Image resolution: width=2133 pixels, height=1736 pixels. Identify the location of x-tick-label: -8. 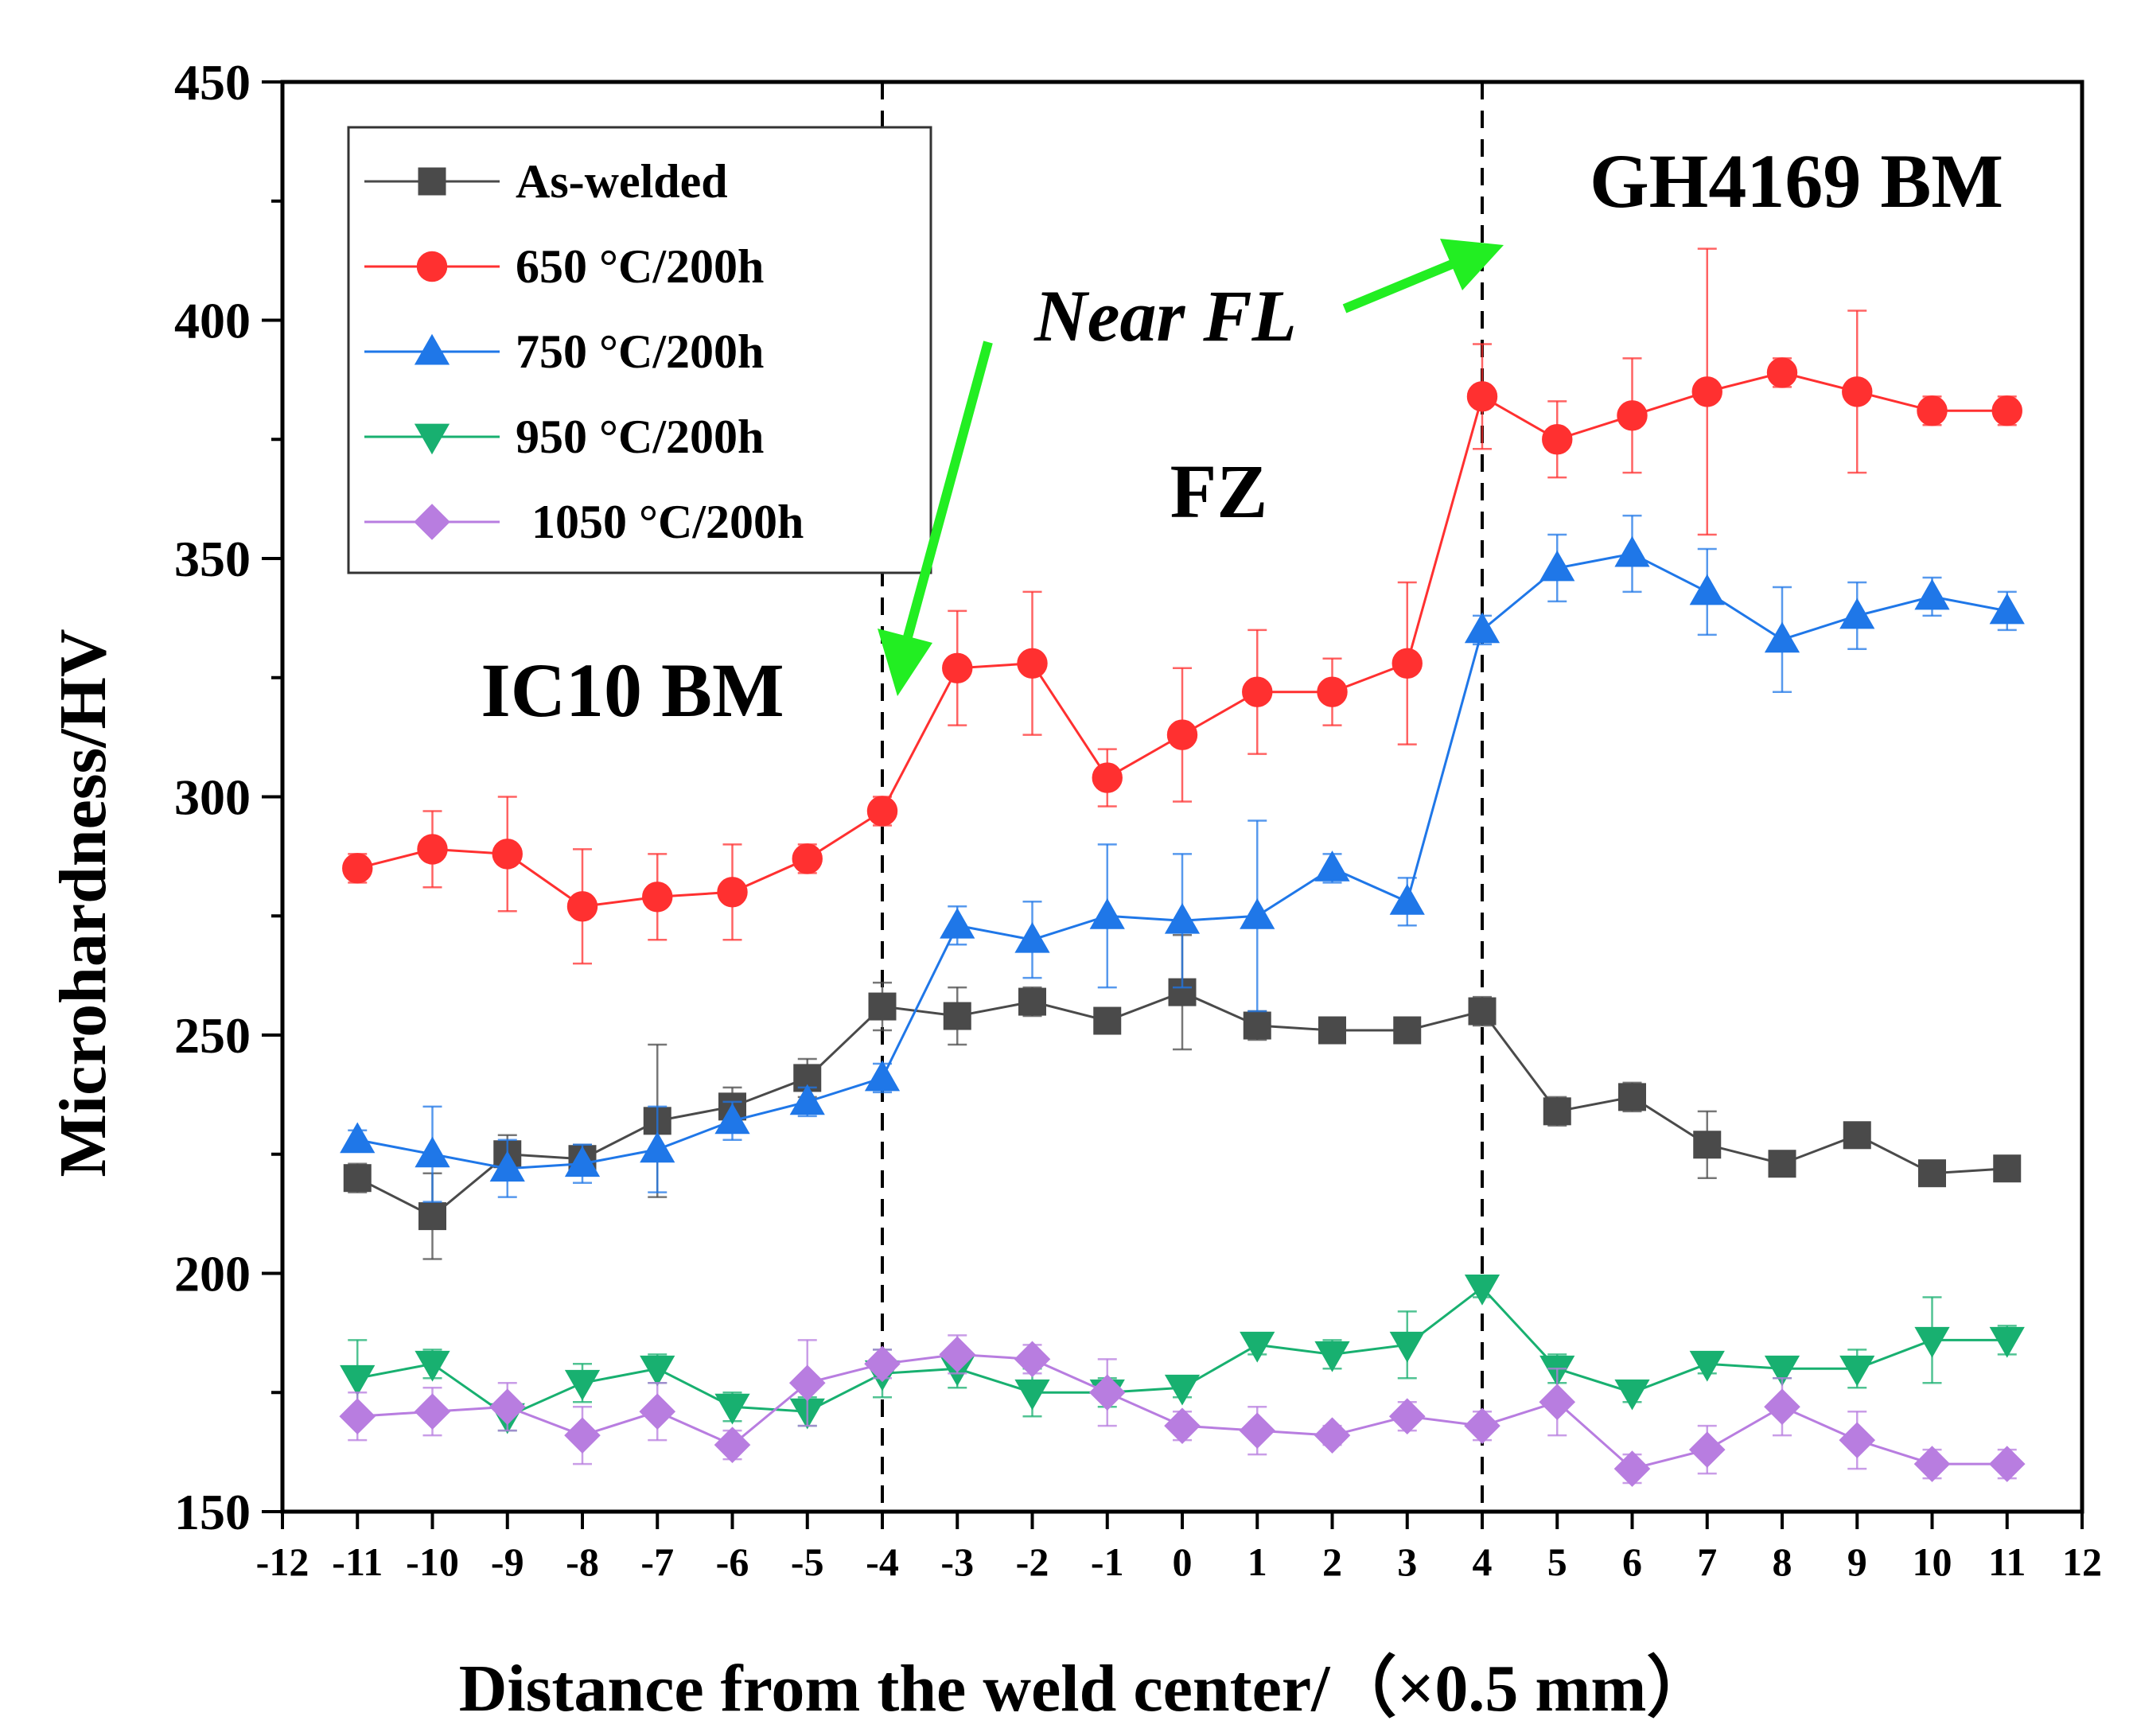
(582, 1561).